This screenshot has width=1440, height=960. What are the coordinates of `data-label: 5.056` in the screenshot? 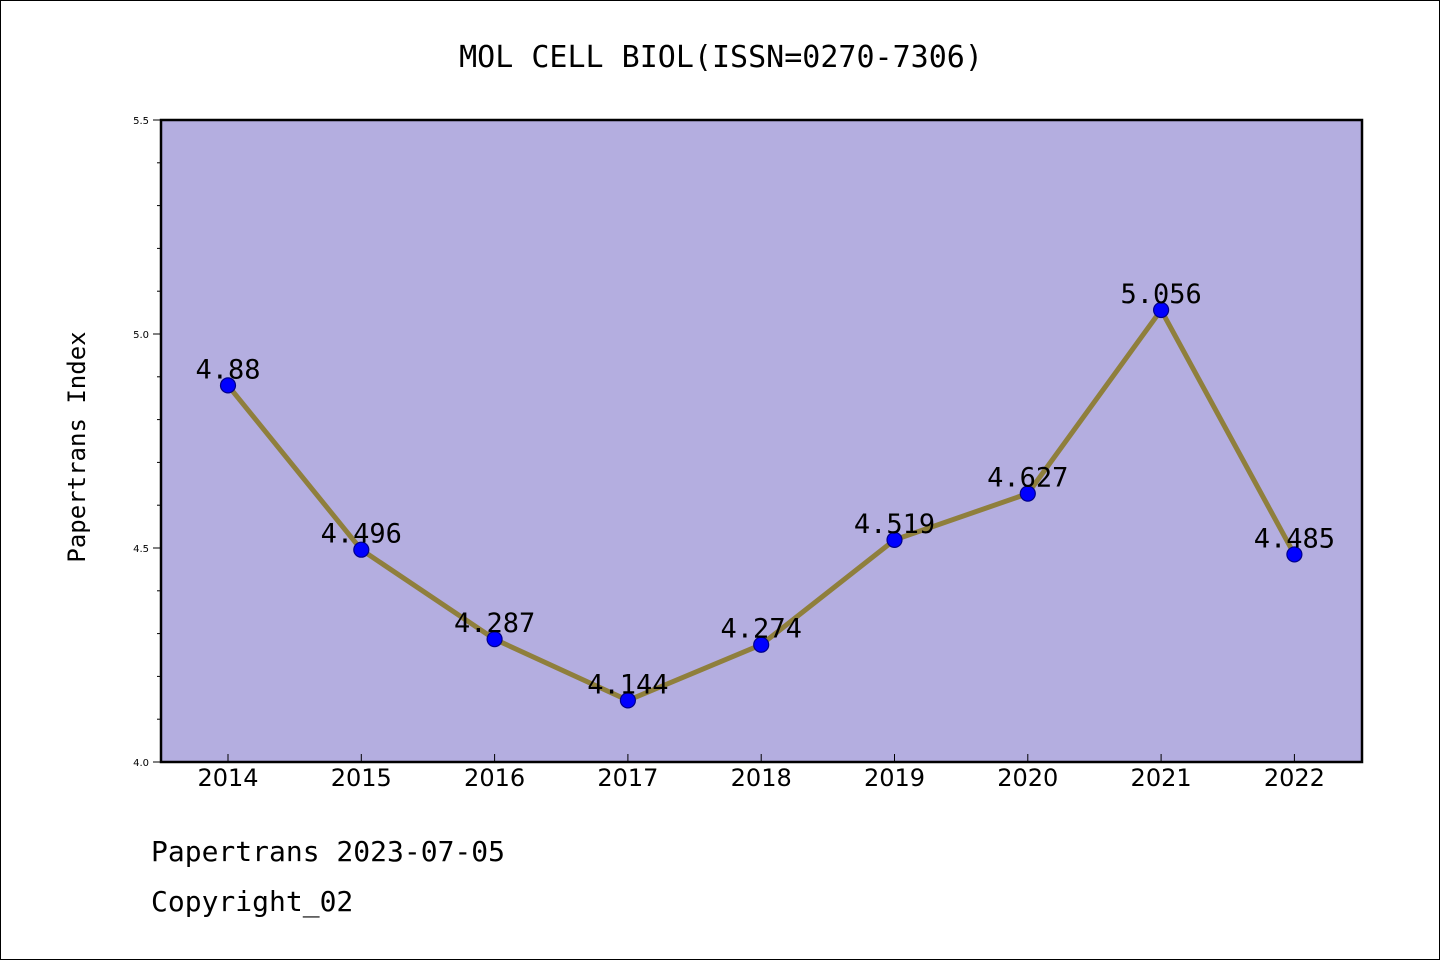 It's located at (1160, 294).